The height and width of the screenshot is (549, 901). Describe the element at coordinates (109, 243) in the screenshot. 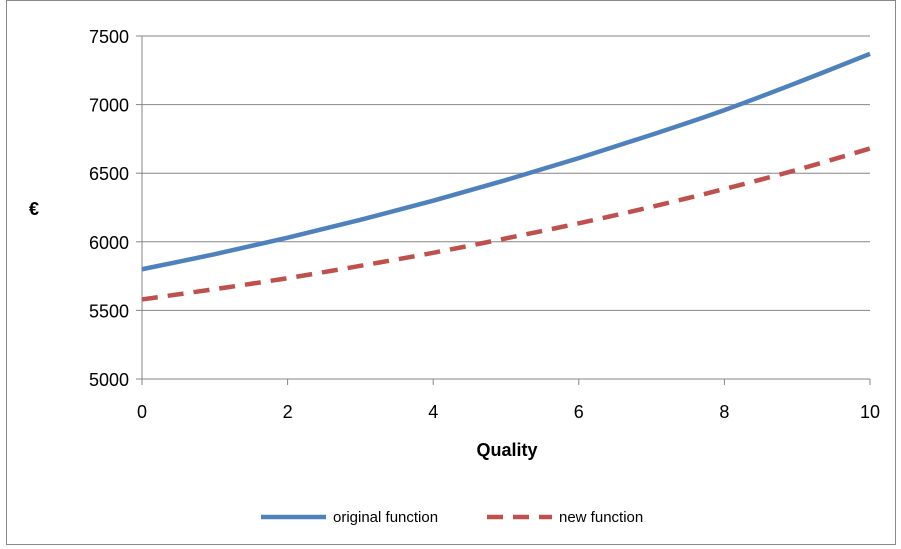

I see `y-tick-label-6000: 6000` at that location.